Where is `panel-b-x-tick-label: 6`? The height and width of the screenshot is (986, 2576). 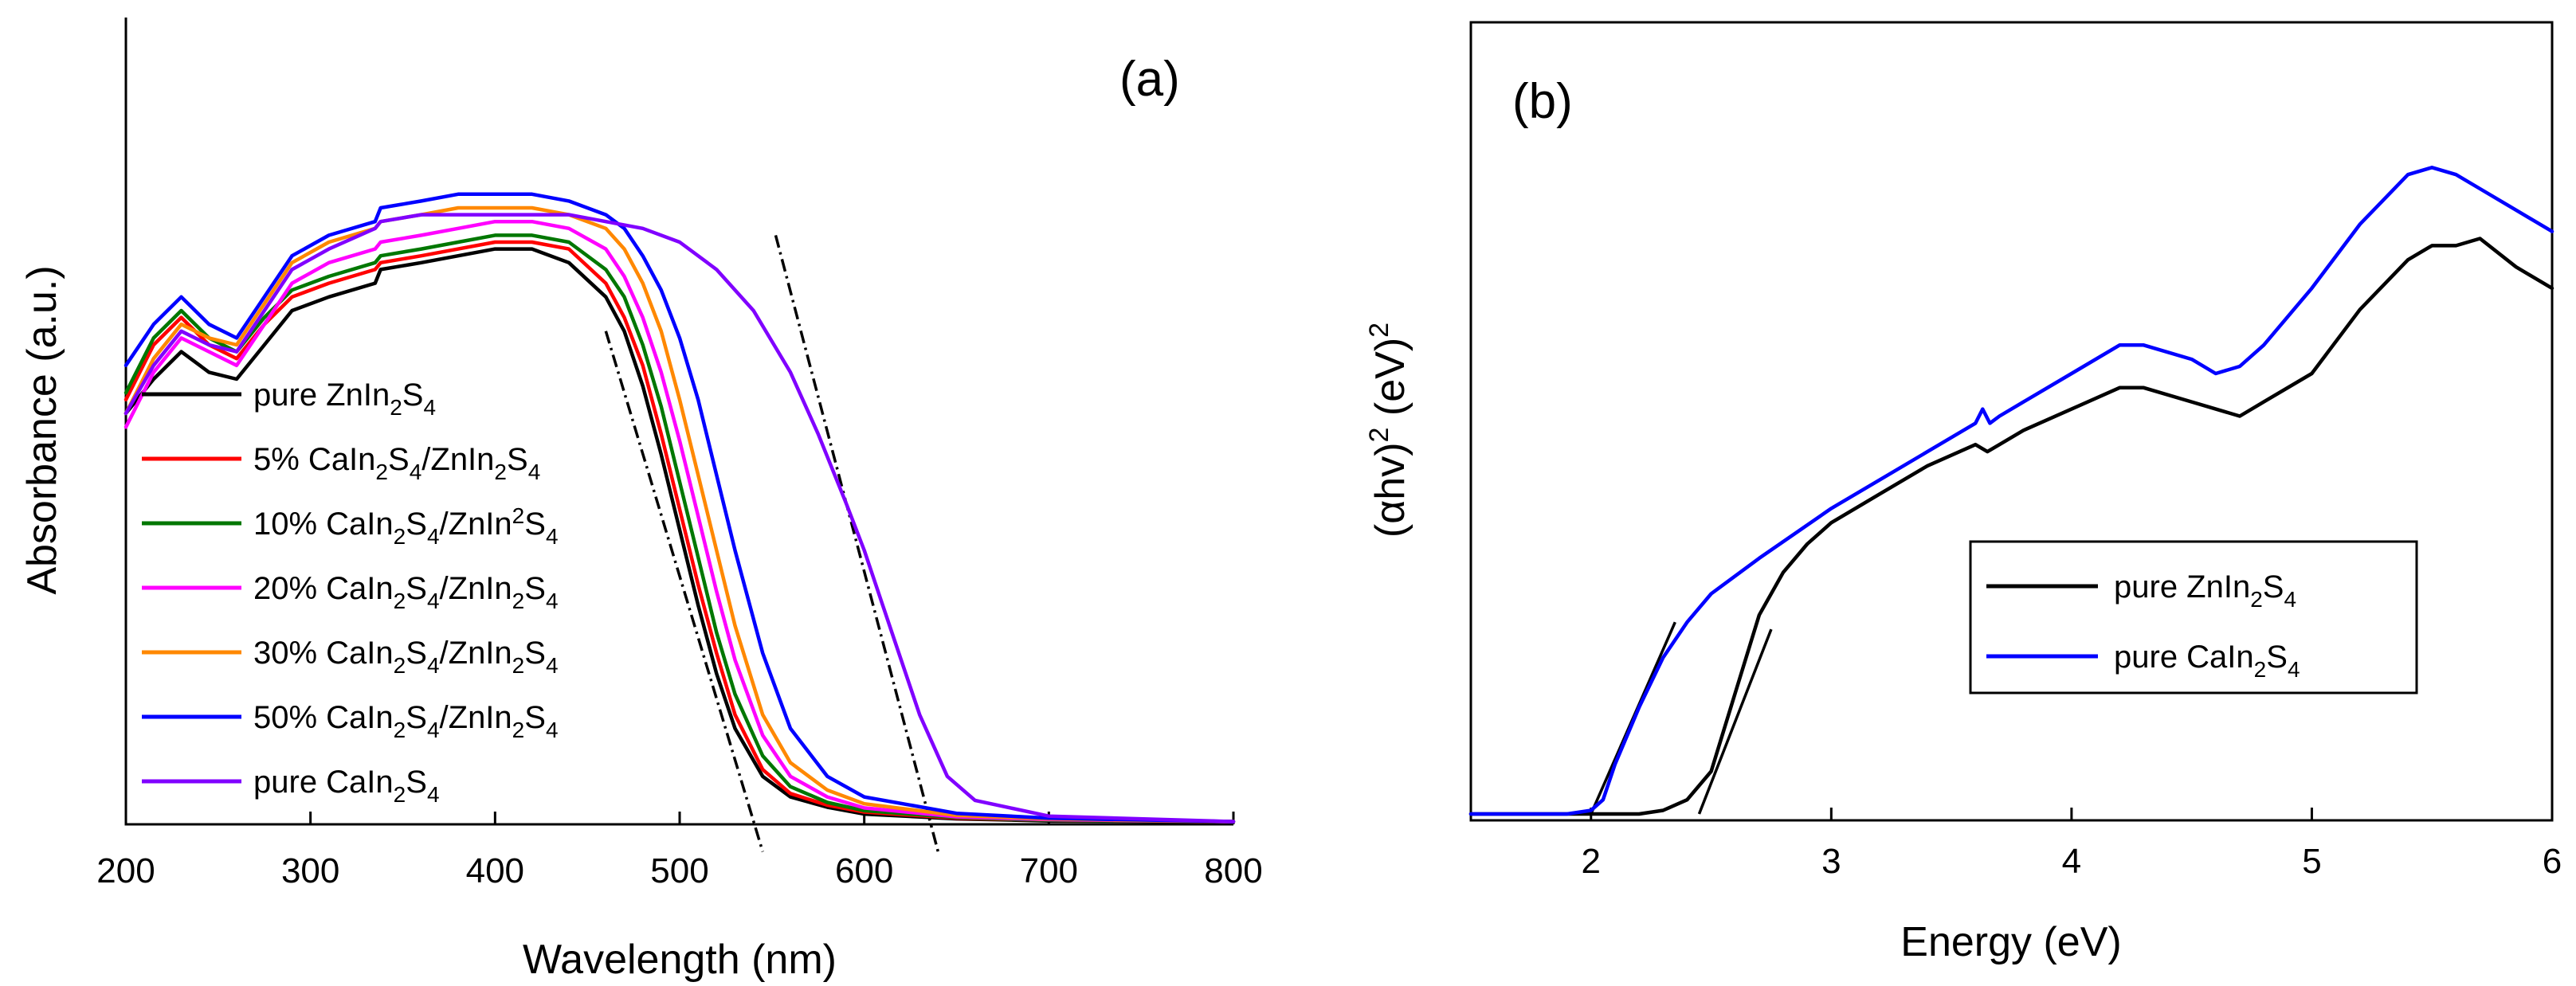 panel-b-x-tick-label: 6 is located at coordinates (2552, 861).